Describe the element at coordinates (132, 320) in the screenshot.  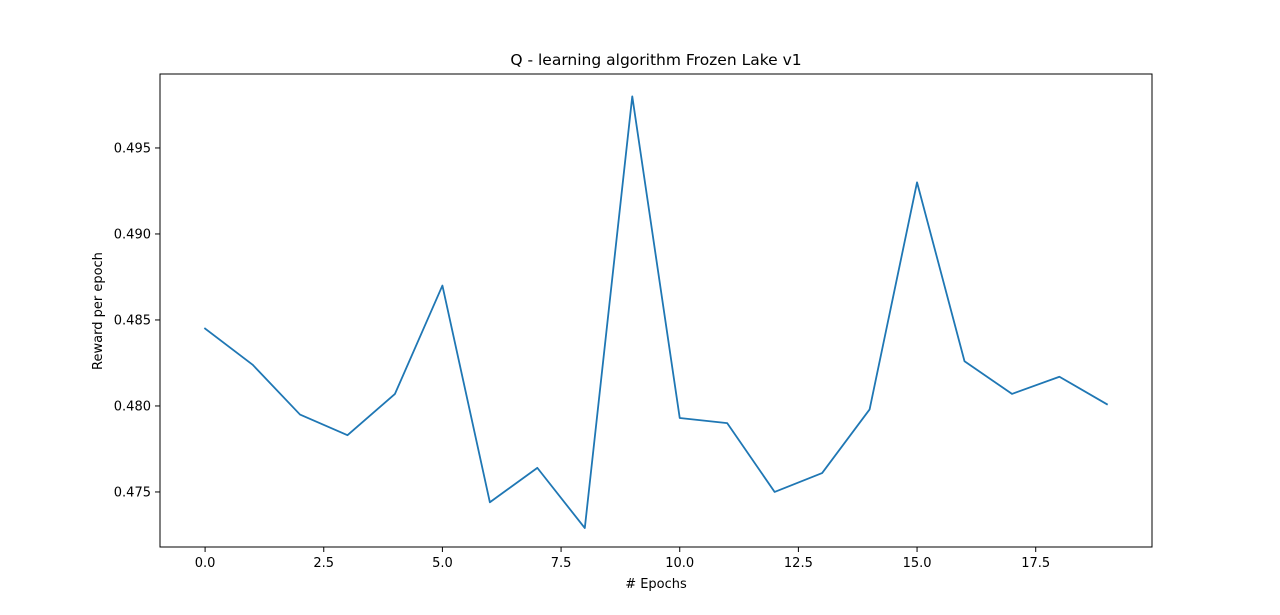
I see `y-tick-label: 0.485` at that location.